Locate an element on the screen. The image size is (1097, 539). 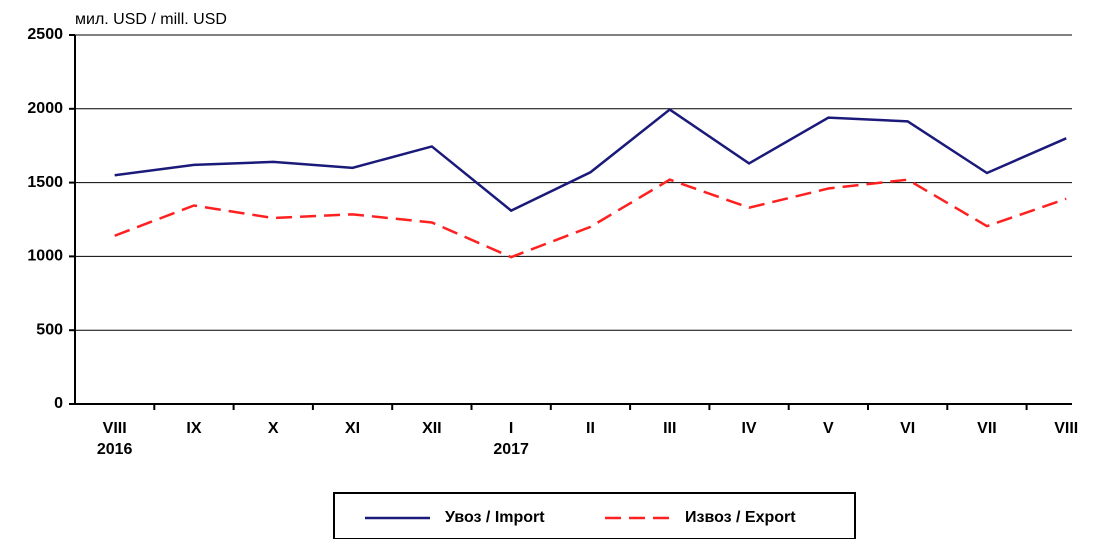
legend-box is located at coordinates (594, 515).